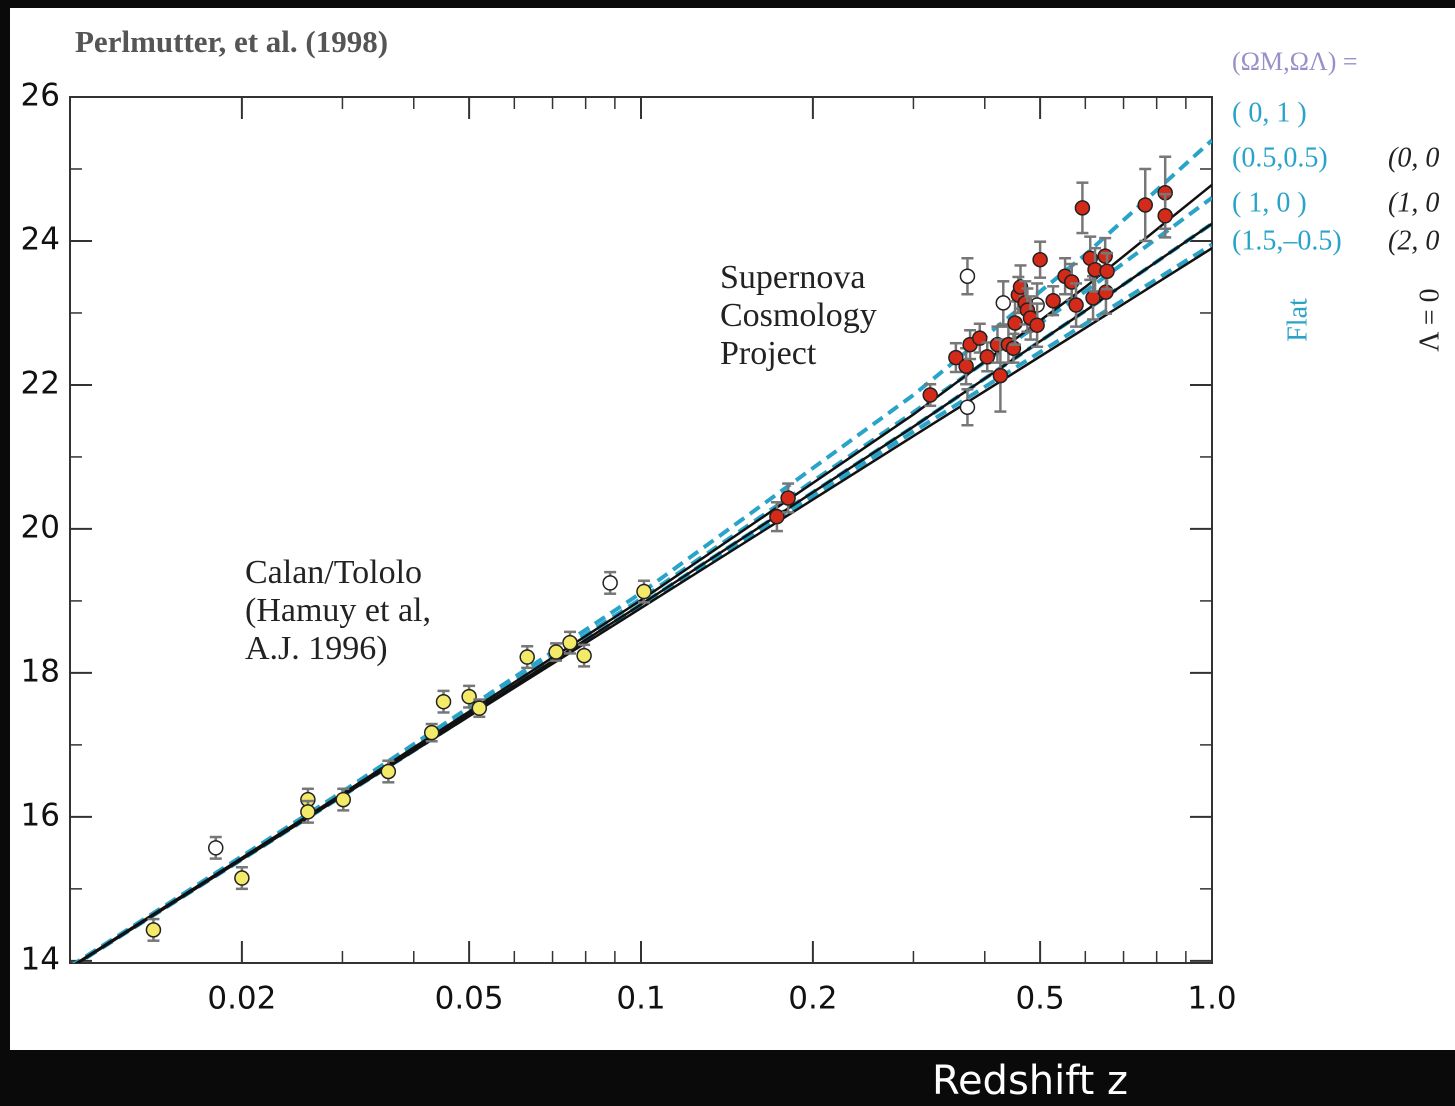 The width and height of the screenshot is (1455, 1106). Describe the element at coordinates (1211, 999) in the screenshot. I see `x-tick-label: 1.0` at that location.